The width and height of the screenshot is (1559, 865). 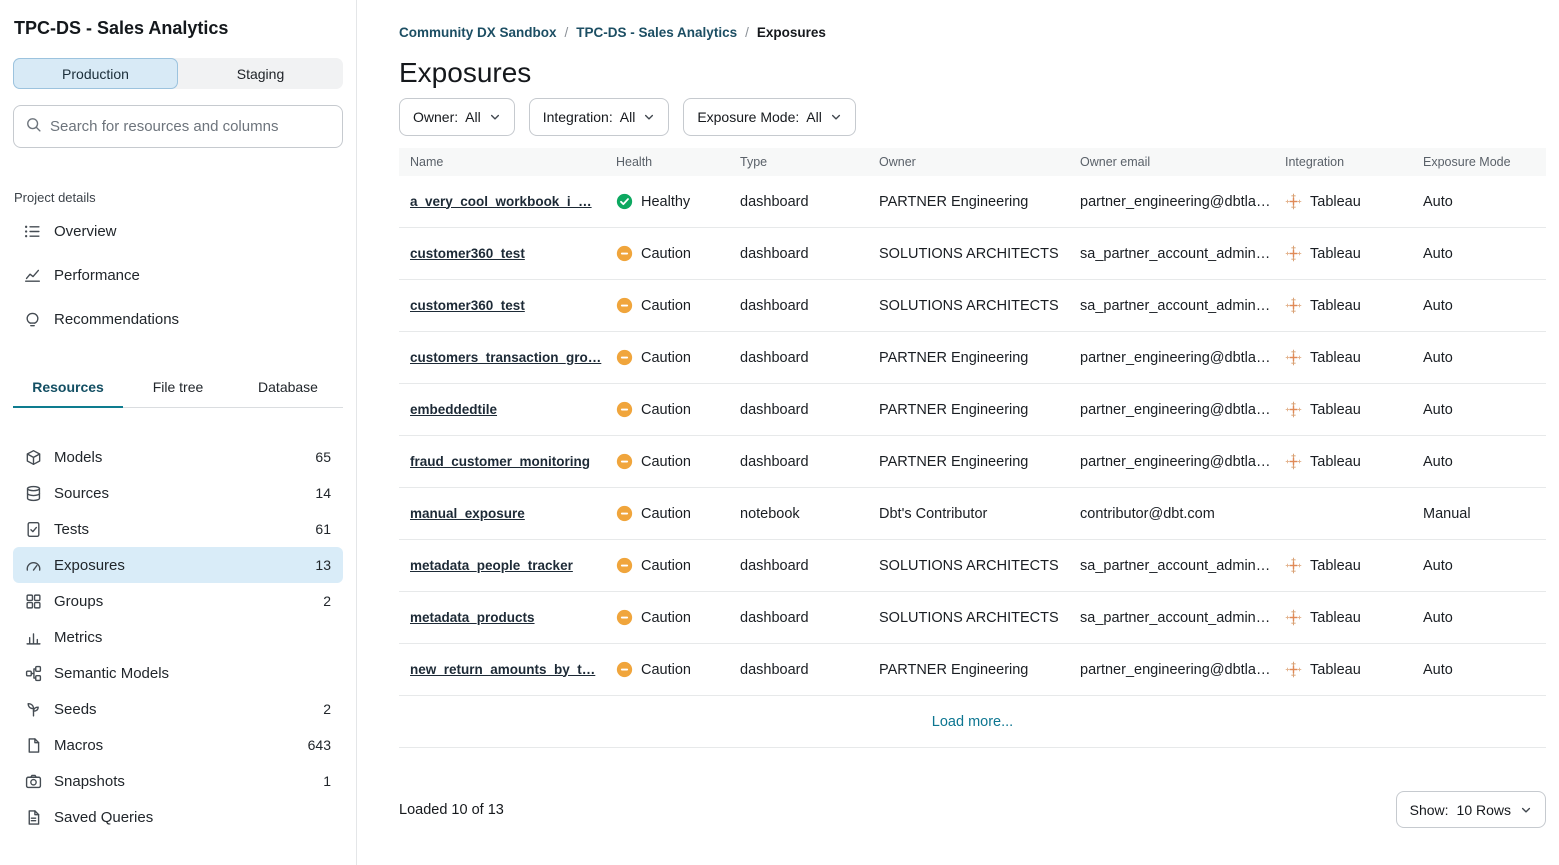 What do you see at coordinates (288, 387) in the screenshot?
I see `tab-database: Database` at bounding box center [288, 387].